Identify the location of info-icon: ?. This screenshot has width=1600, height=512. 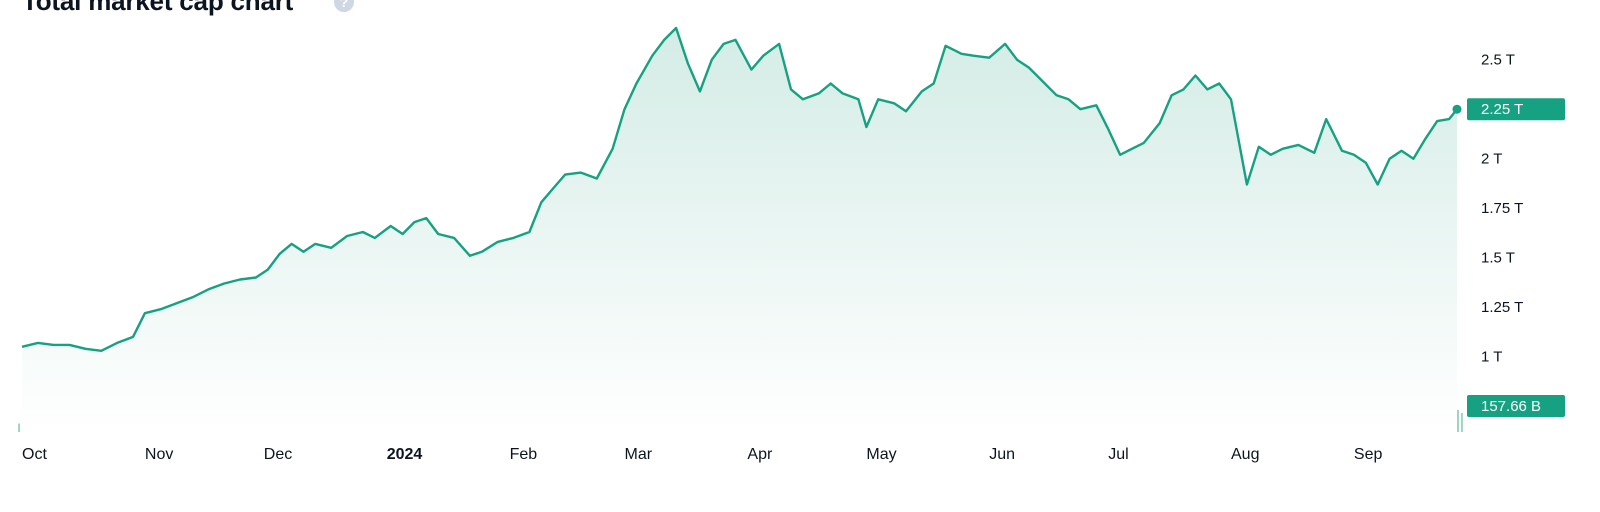
(344, 6).